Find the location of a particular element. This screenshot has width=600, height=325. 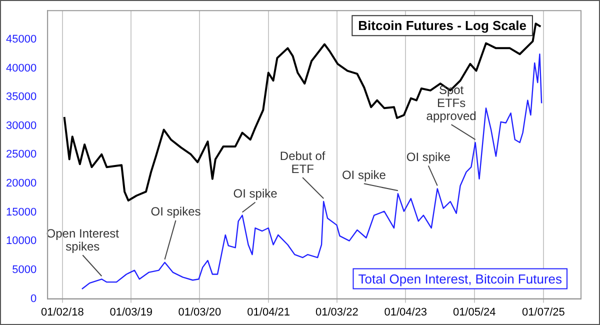

x-tick-label: 01/04/21 is located at coordinates (268, 312).